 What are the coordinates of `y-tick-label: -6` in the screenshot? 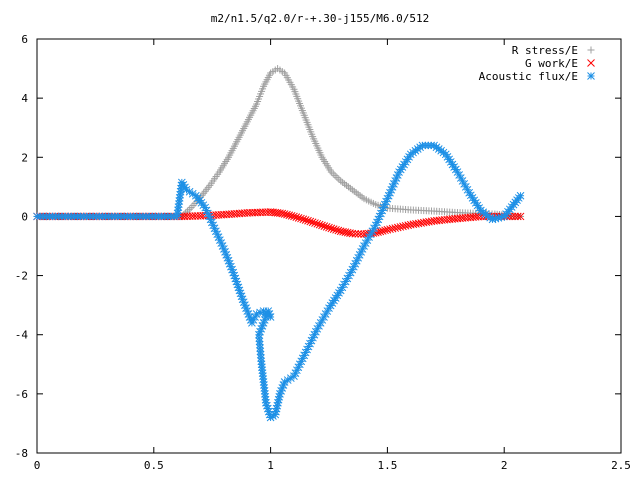 It's located at (21, 394).